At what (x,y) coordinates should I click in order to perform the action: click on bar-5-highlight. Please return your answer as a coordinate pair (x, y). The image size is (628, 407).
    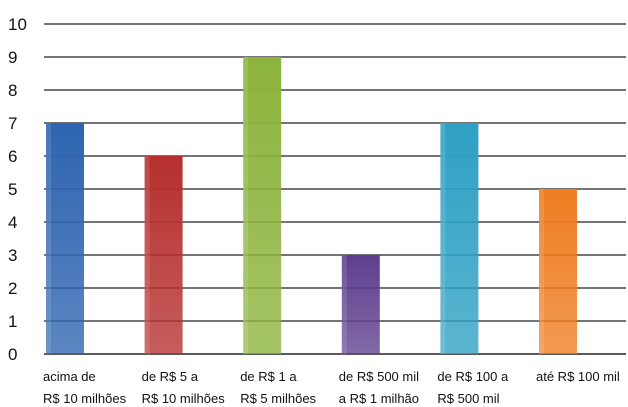
    Looking at the image, I should click on (443, 238).